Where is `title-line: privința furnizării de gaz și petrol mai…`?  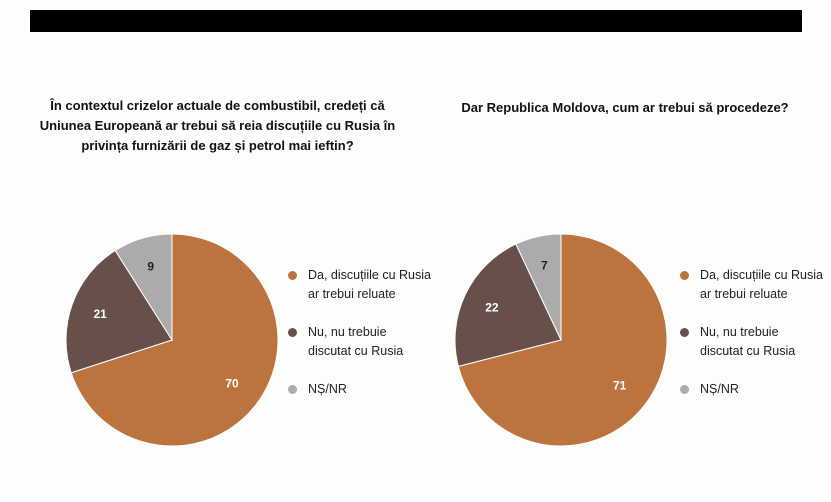 title-line: privința furnizării de gaz și petrol mai… is located at coordinates (217, 145).